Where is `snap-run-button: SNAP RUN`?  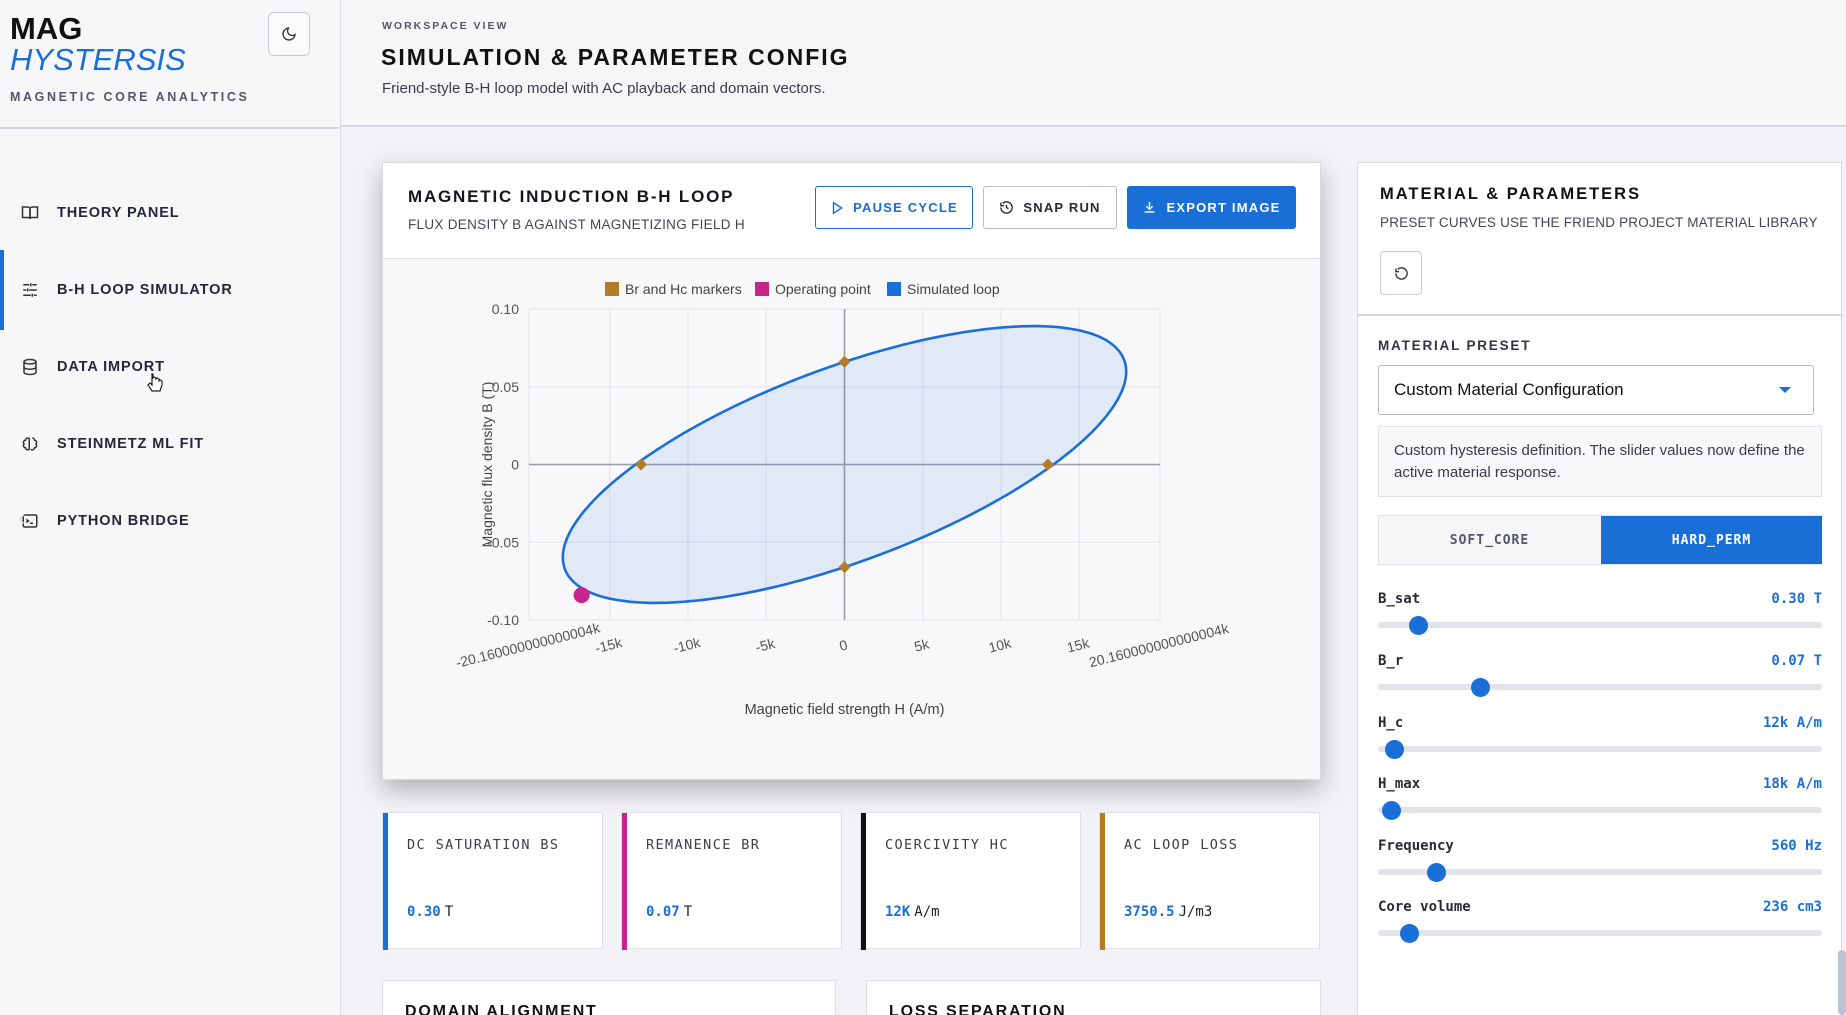
snap-run-button: SNAP RUN is located at coordinates (1050, 207).